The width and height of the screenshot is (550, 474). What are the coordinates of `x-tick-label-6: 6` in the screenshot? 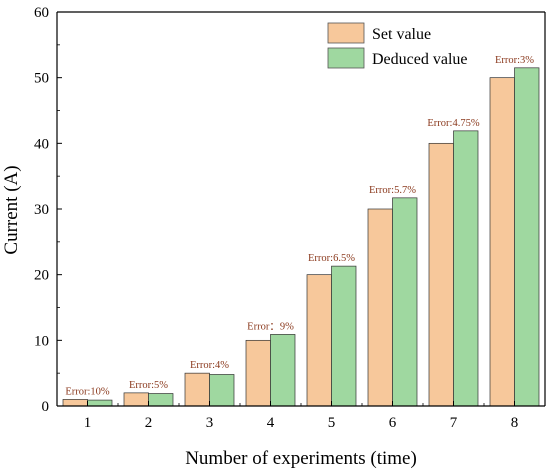 It's located at (393, 423).